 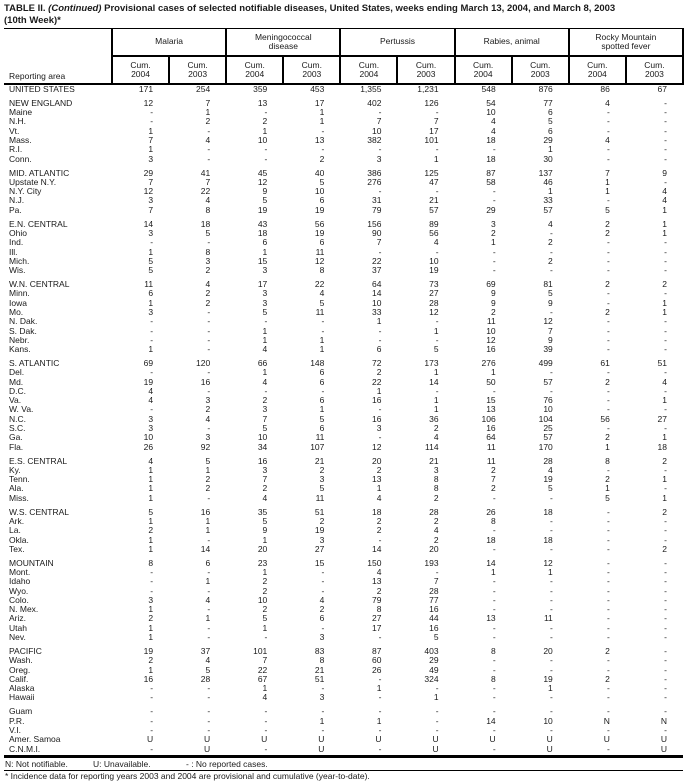 I want to click on table-row: MID. ATLANTIC 29 41 45 40 386 125 87 137 7 9, so click(x=343, y=172).